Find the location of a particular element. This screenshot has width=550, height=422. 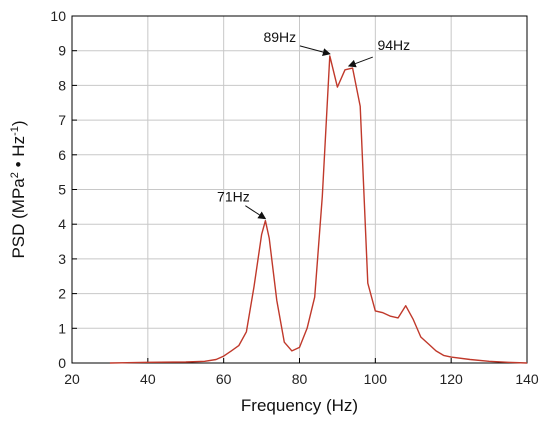

y-tick-label: 7 is located at coordinates (62, 120).